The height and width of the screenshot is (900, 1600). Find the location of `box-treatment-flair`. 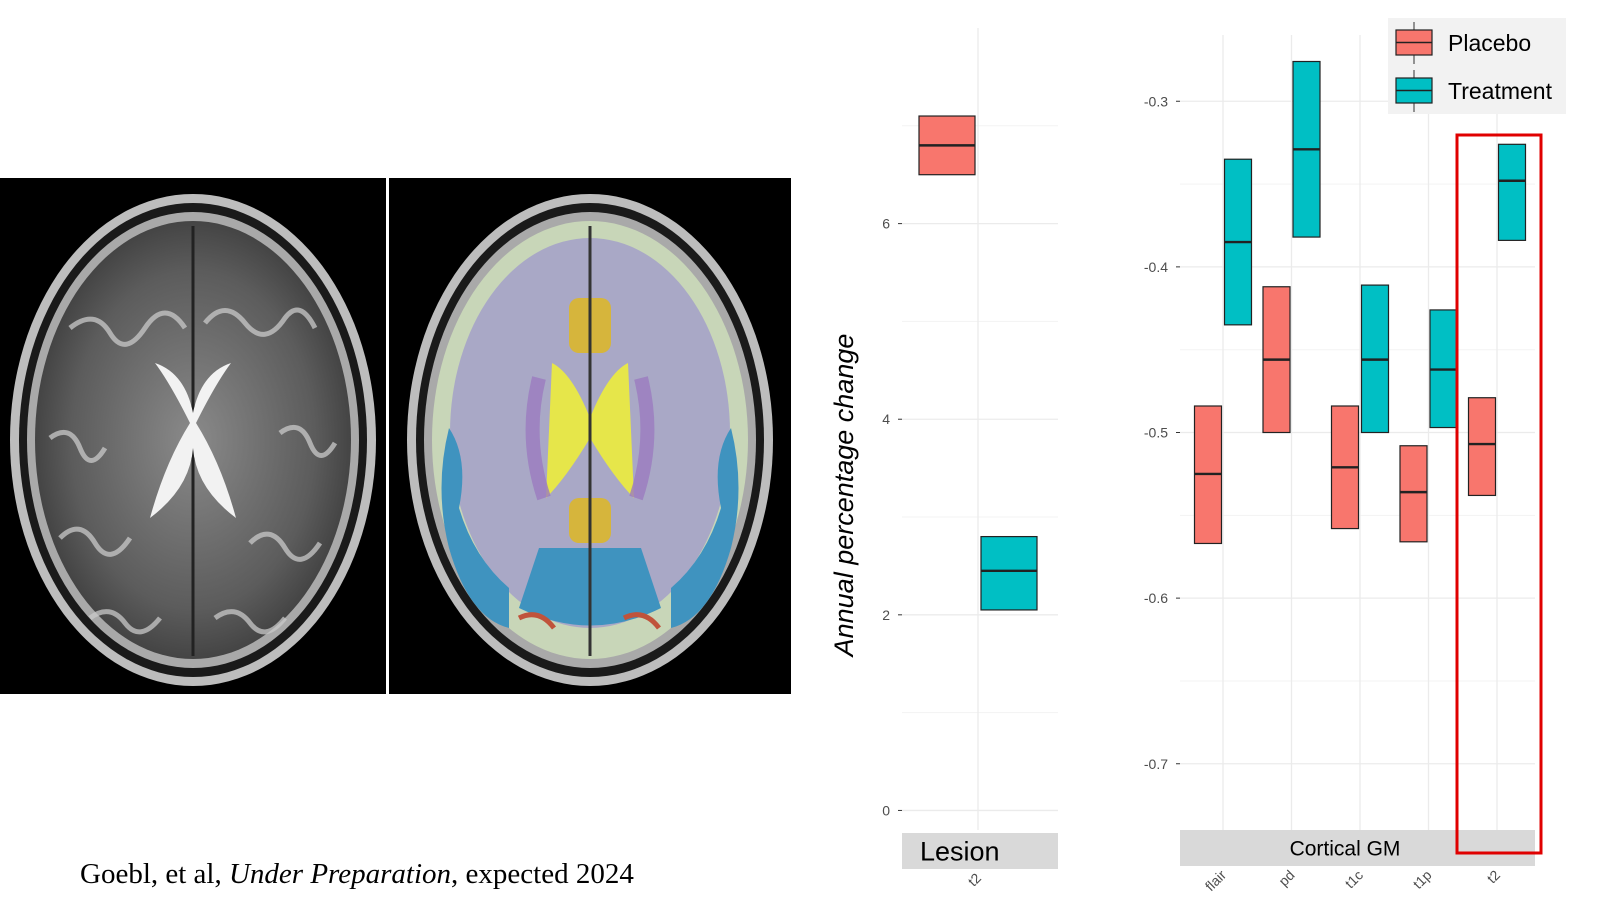

box-treatment-flair is located at coordinates (1238, 242).